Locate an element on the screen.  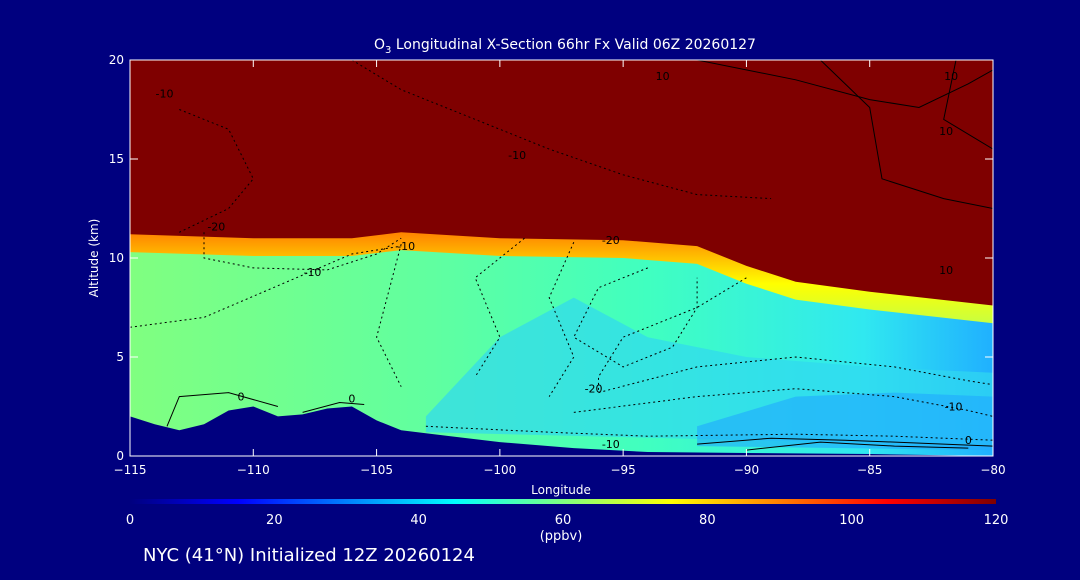
colorbar-unit: (ppbv) is located at coordinates (561, 536).